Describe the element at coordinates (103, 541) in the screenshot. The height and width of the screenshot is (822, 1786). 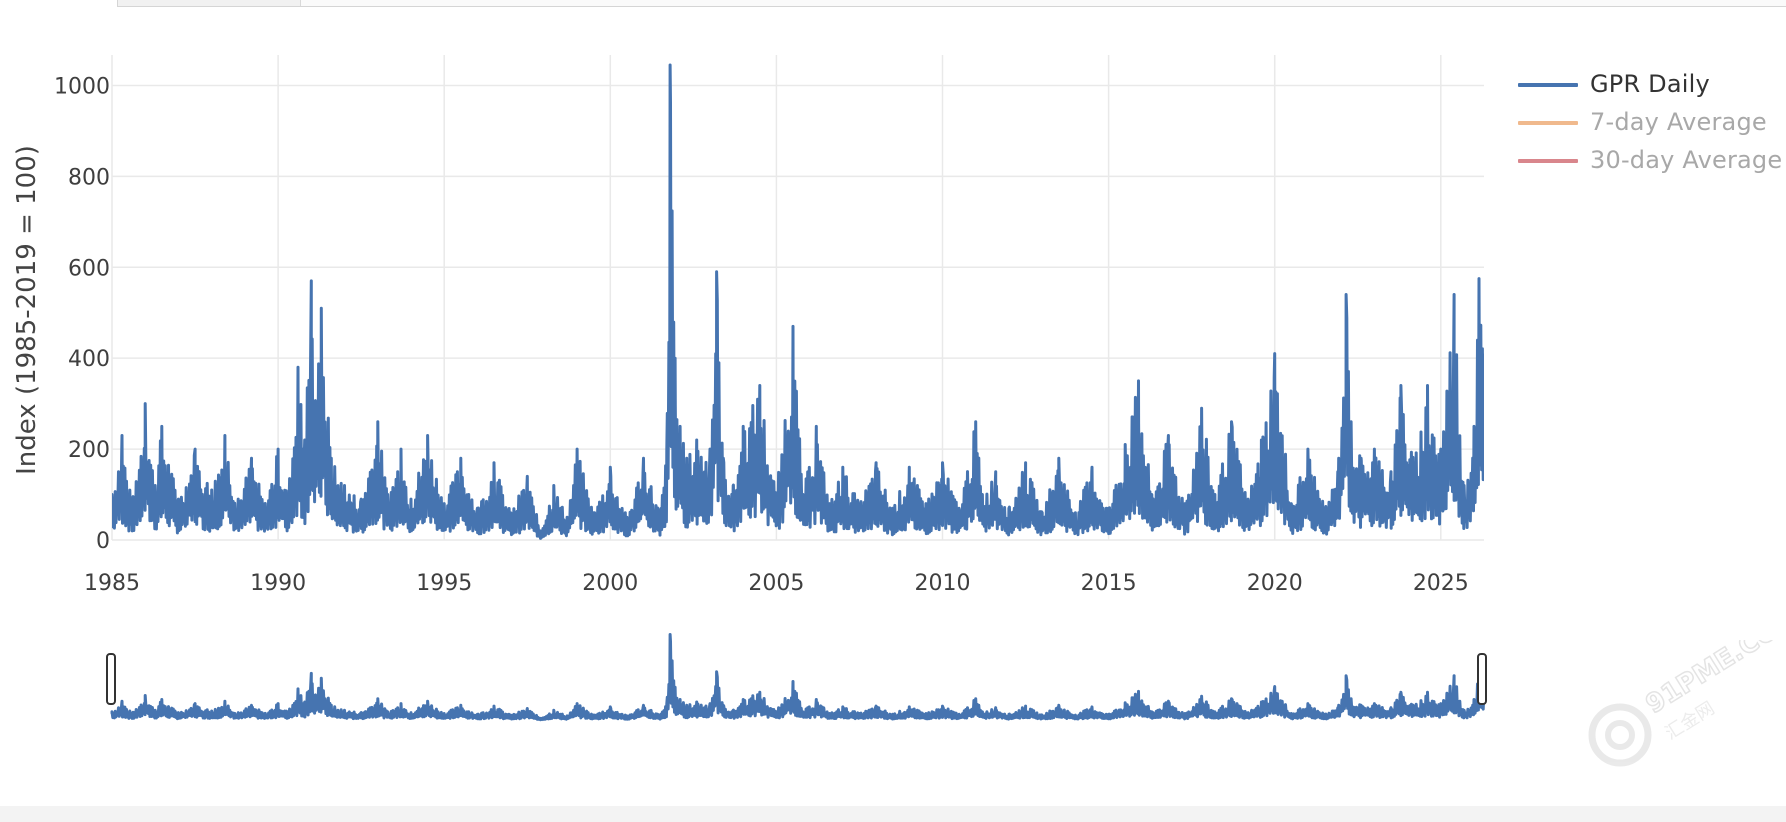
I see `y-tick-label: 0` at that location.